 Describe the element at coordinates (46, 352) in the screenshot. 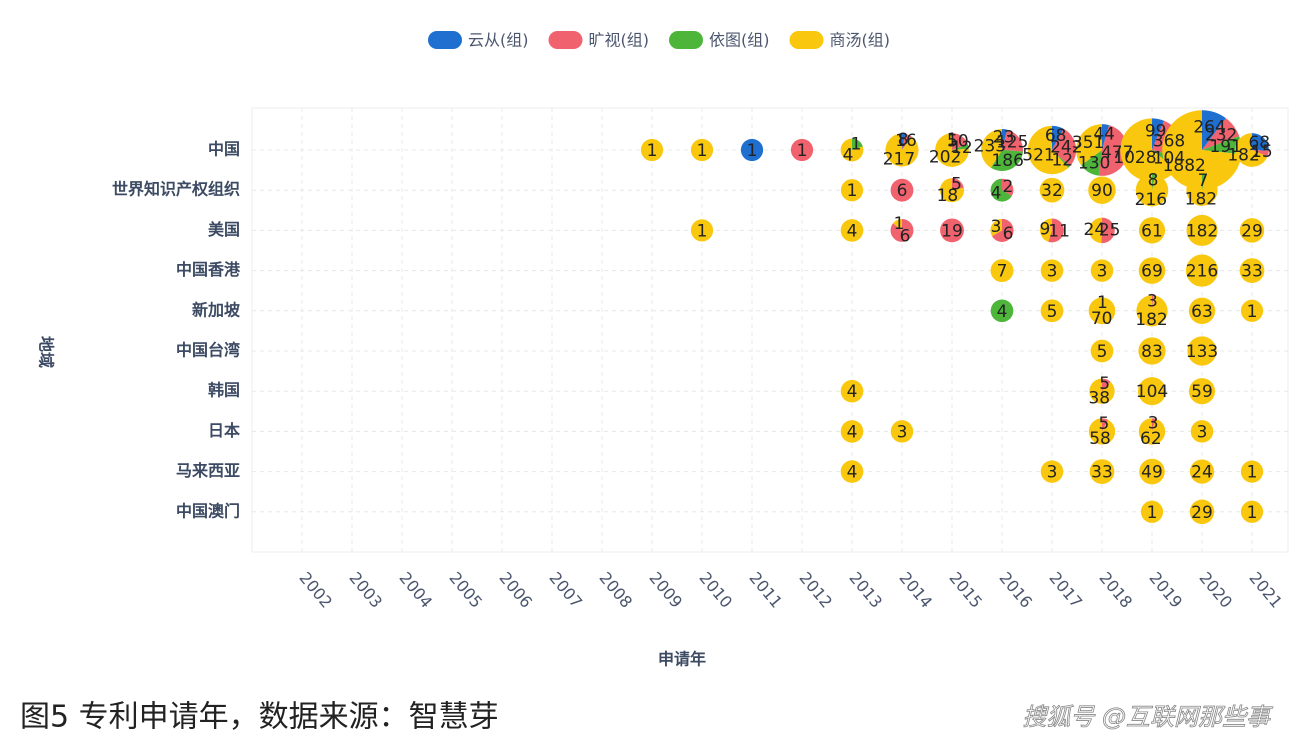

I see `y-axis-title: 地域` at that location.